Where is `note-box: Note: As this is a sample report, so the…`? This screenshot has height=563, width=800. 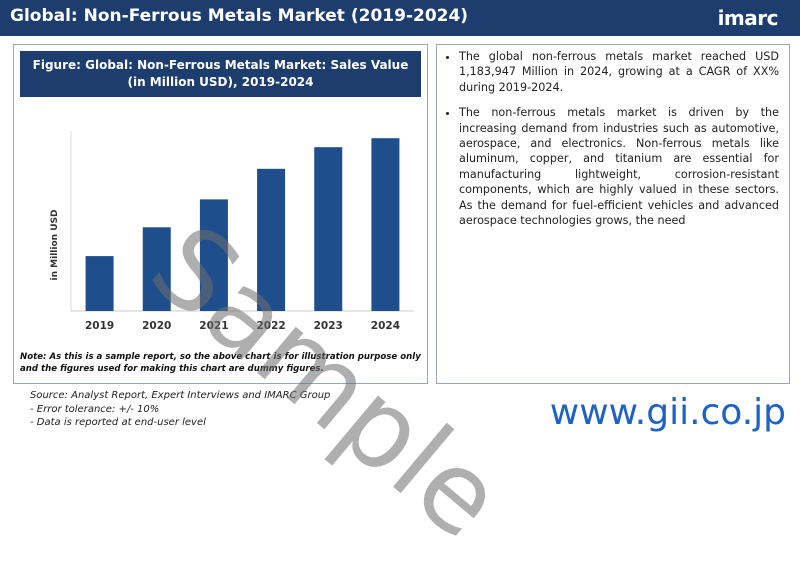 note-box: Note: As this is a sample report, so the… is located at coordinates (220, 363).